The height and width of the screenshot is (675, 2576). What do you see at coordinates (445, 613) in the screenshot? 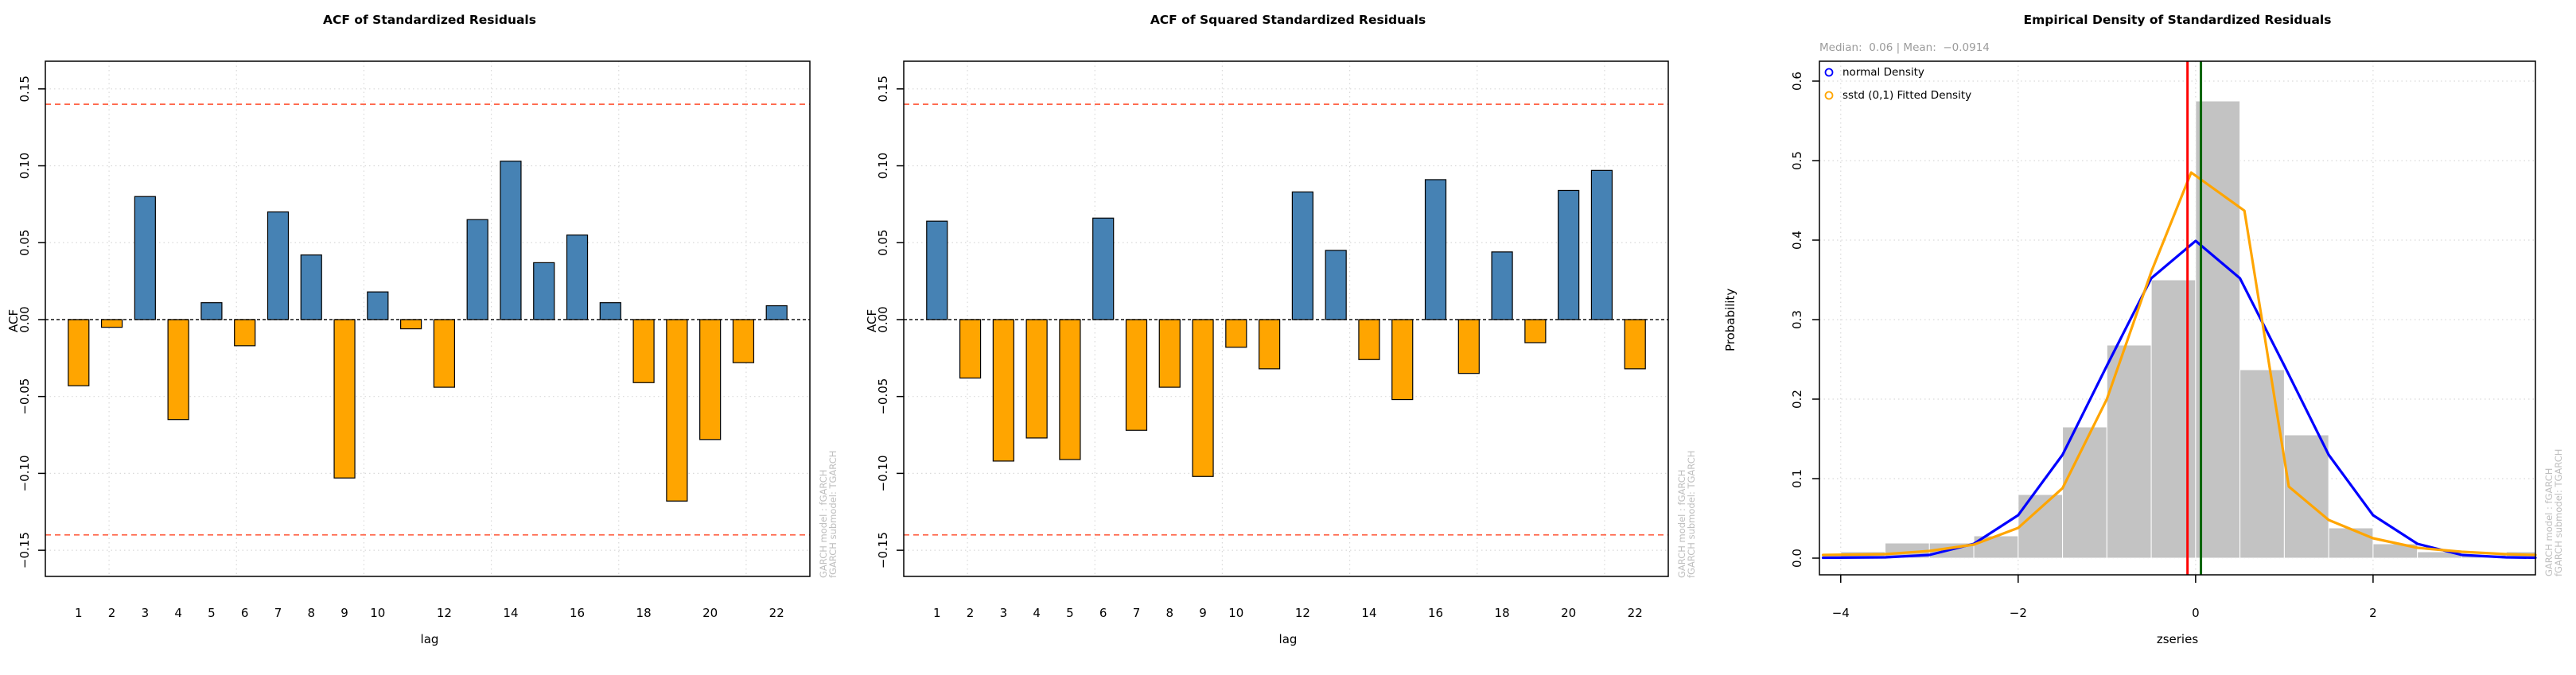
I see `x-tick-label: 12` at bounding box center [445, 613].